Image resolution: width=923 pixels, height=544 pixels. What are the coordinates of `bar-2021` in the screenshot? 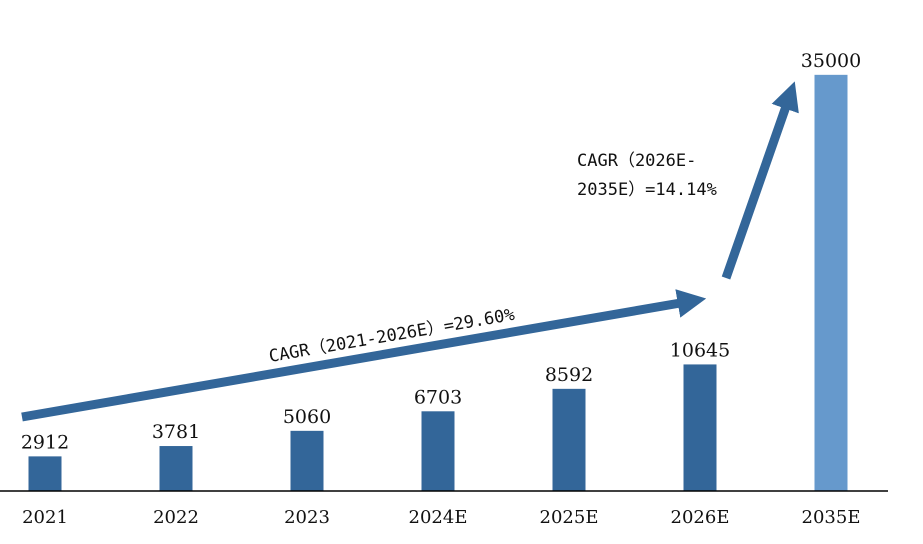 It's located at (45, 473).